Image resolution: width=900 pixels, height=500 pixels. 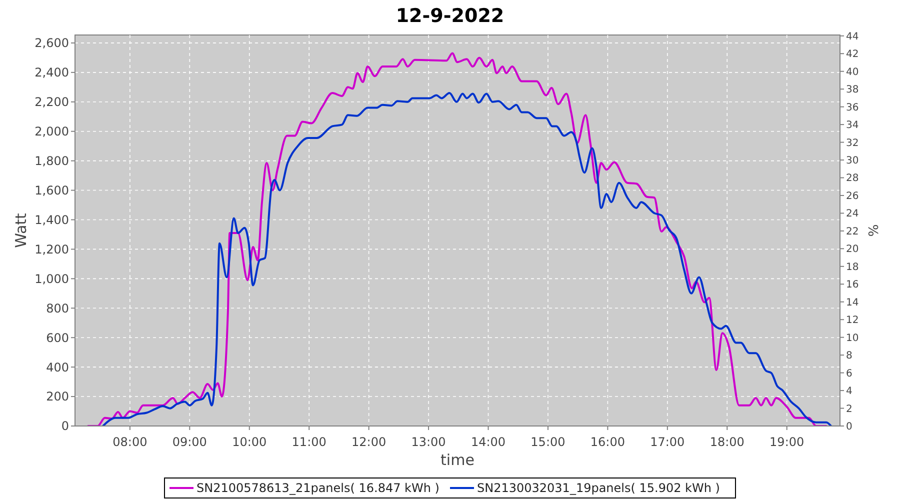 I want to click on y-axis-title: Watt, so click(x=21, y=230).